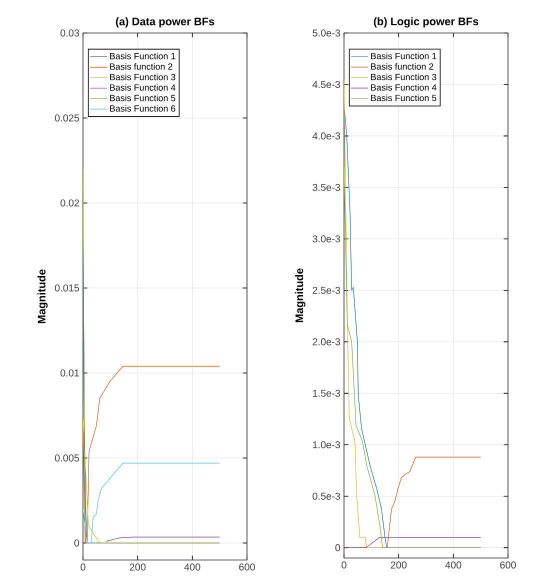  What do you see at coordinates (67, 458) in the screenshot?
I see `y-tick-label: 0.005` at bounding box center [67, 458].